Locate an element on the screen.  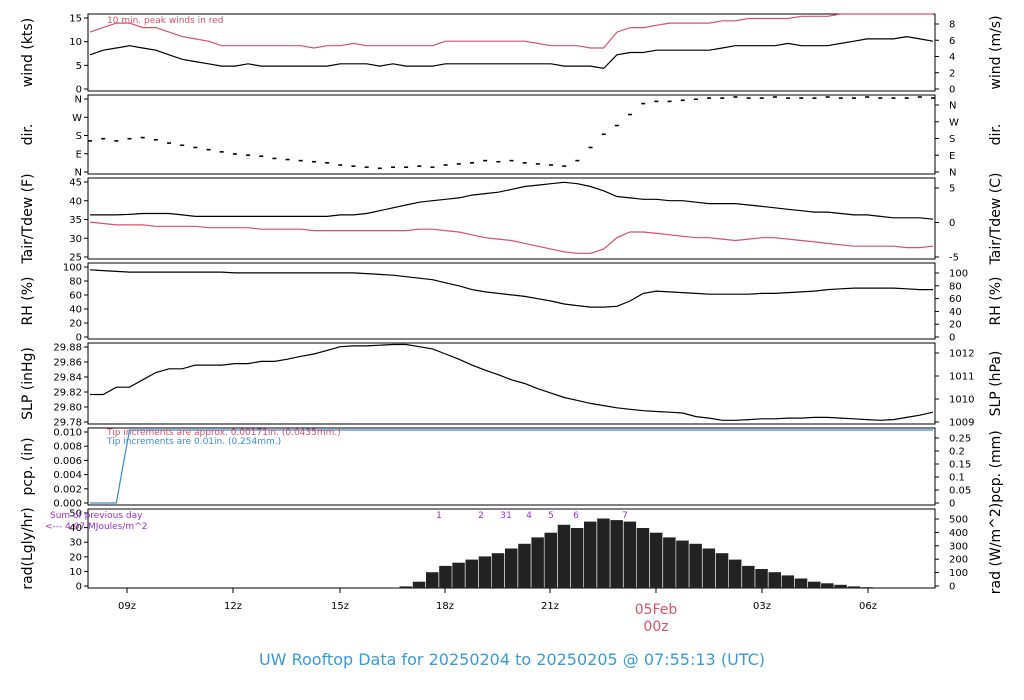
ylabel-left: RH (%) is located at coordinates (28, 301).